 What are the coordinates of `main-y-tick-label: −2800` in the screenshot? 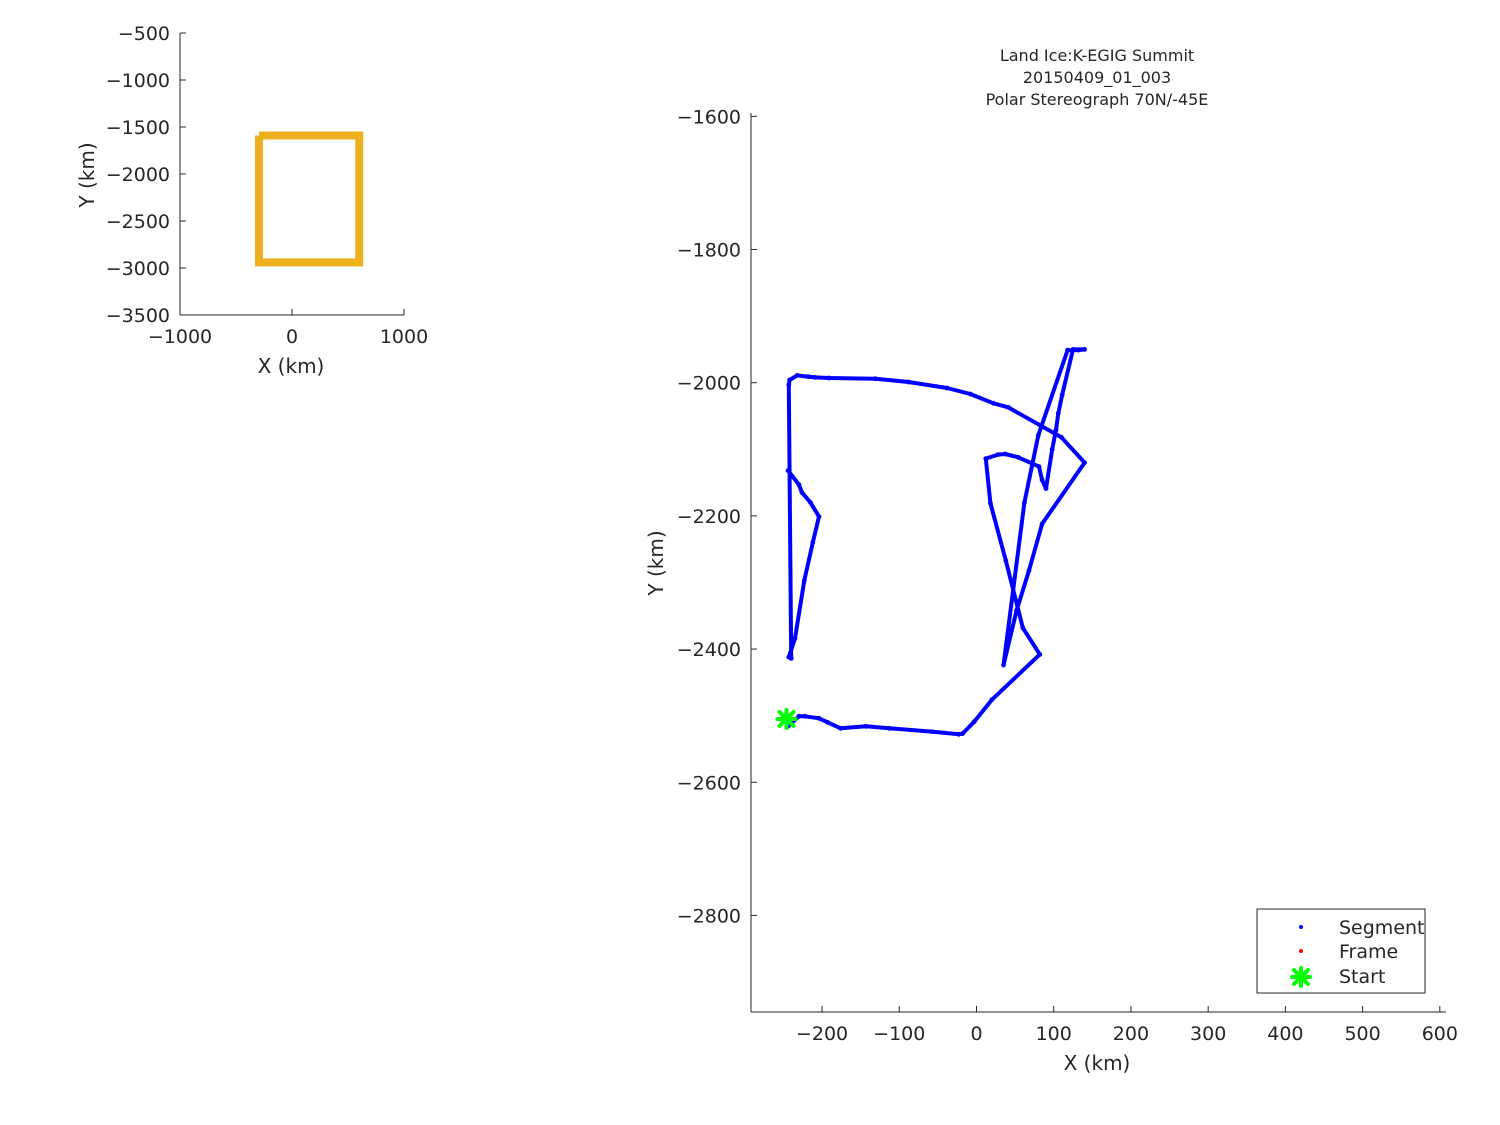 It's located at (709, 916).